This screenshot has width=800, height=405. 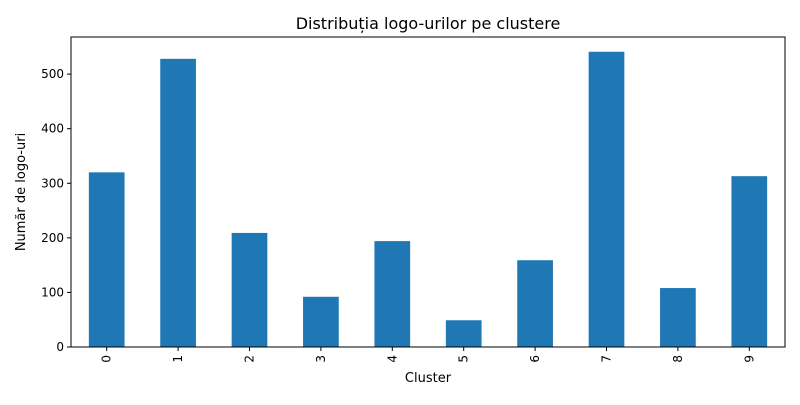 What do you see at coordinates (607, 359) in the screenshot?
I see `x-tick-label: 7` at bounding box center [607, 359].